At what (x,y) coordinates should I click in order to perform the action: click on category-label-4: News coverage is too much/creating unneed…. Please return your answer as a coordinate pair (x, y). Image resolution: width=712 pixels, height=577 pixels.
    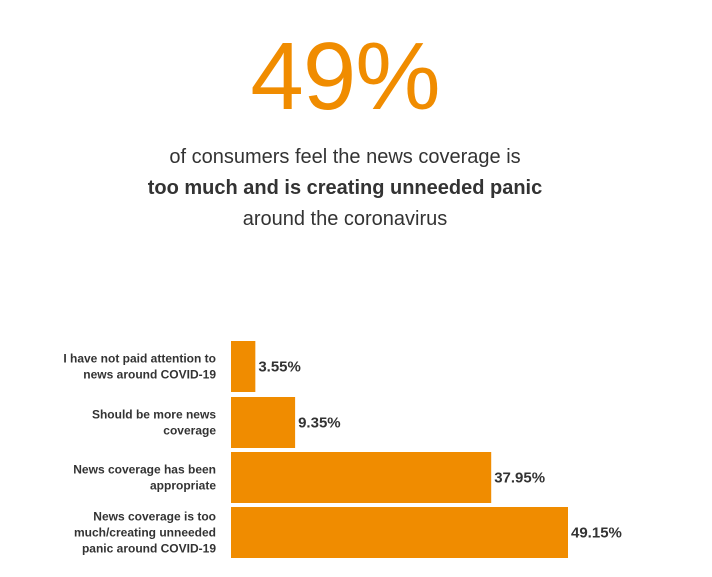
    Looking at the image, I should click on (145, 533).